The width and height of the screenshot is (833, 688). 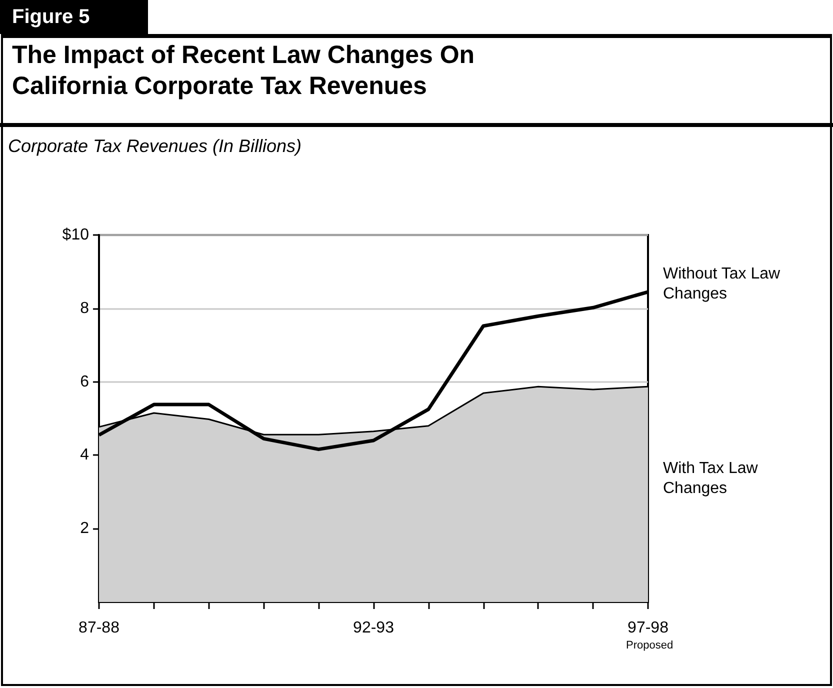 I want to click on x-tick-label: 92-93, so click(x=373, y=628).